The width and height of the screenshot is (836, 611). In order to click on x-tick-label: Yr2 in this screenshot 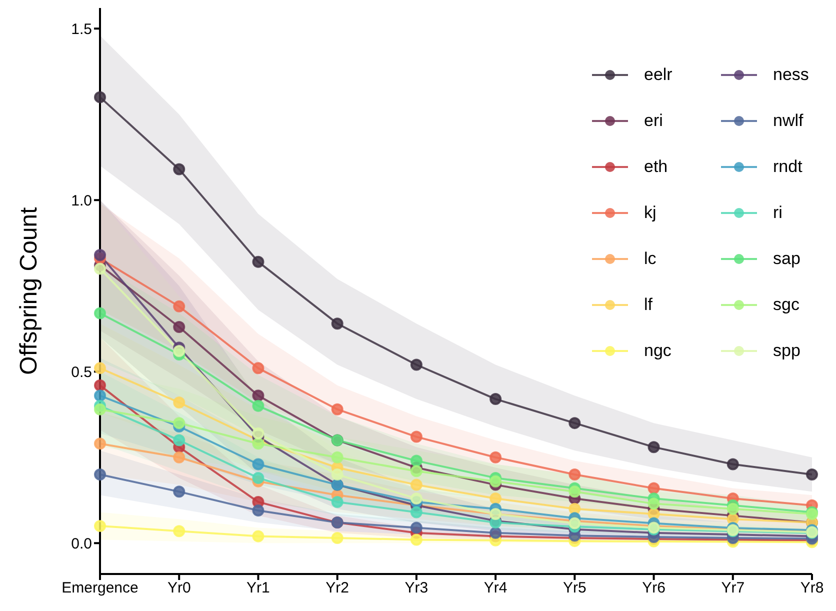, I will do `click(338, 588)`.